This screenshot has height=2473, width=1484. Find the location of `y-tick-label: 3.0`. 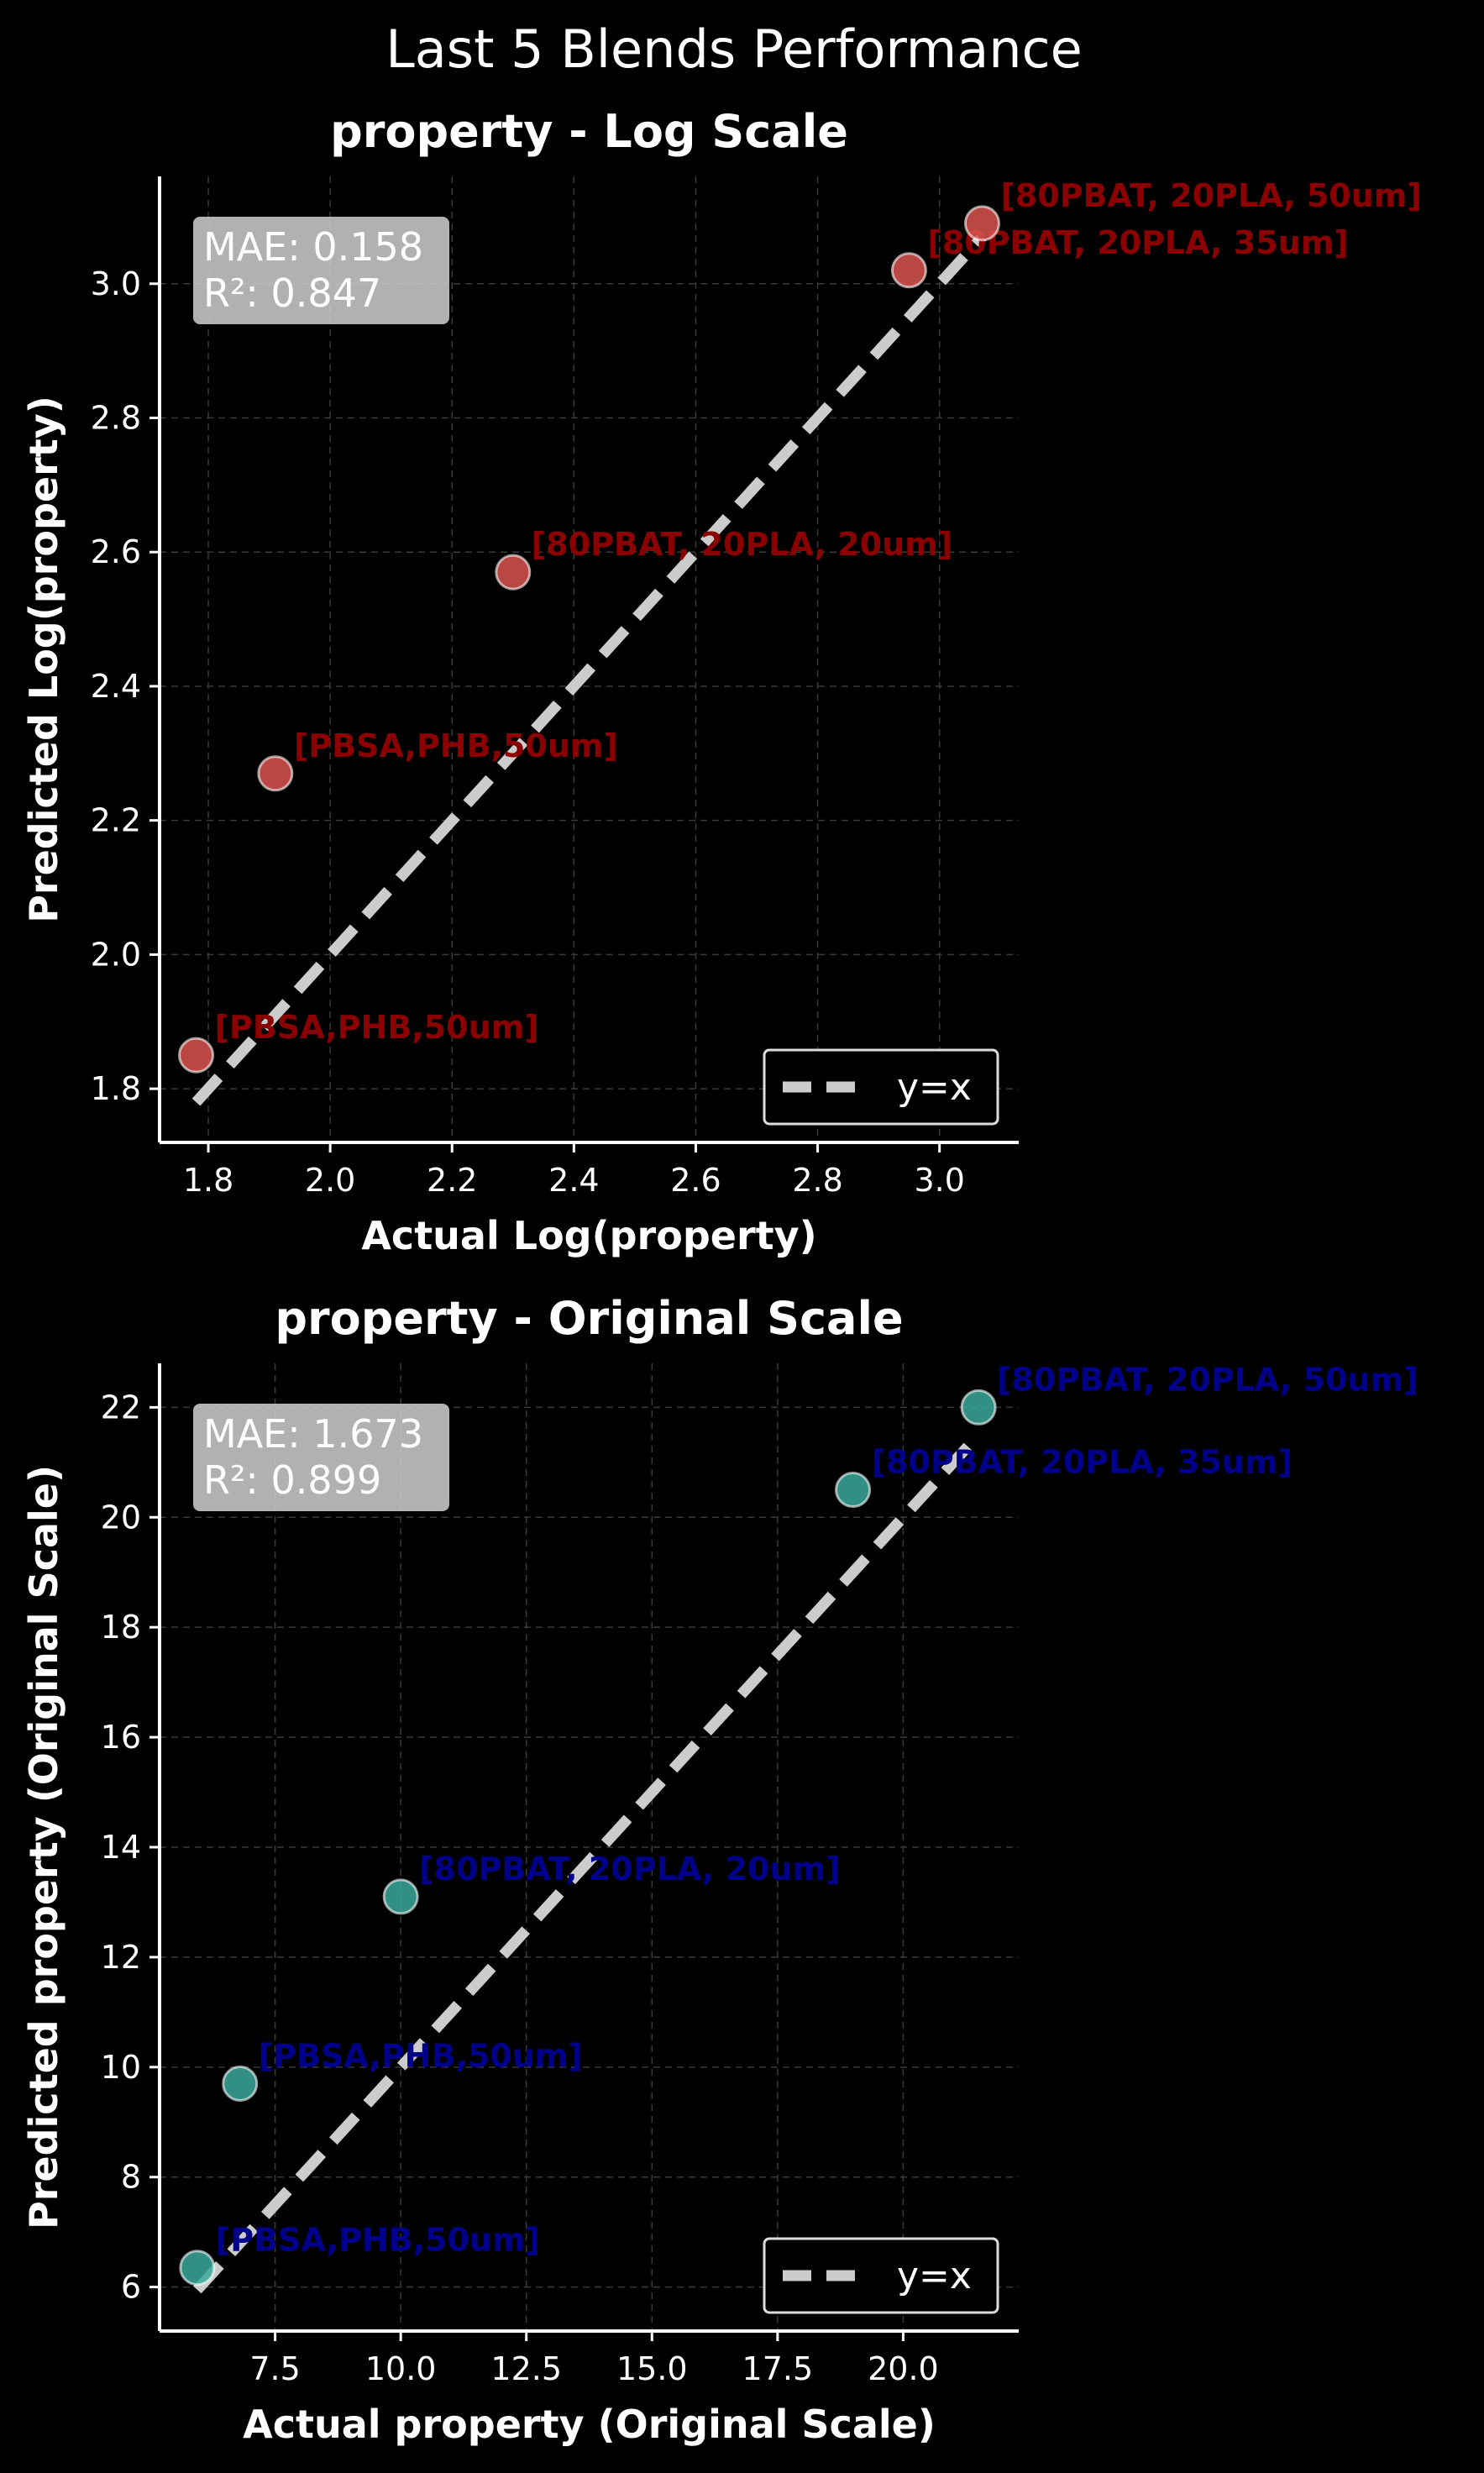

y-tick-label: 3.0 is located at coordinates (116, 283).